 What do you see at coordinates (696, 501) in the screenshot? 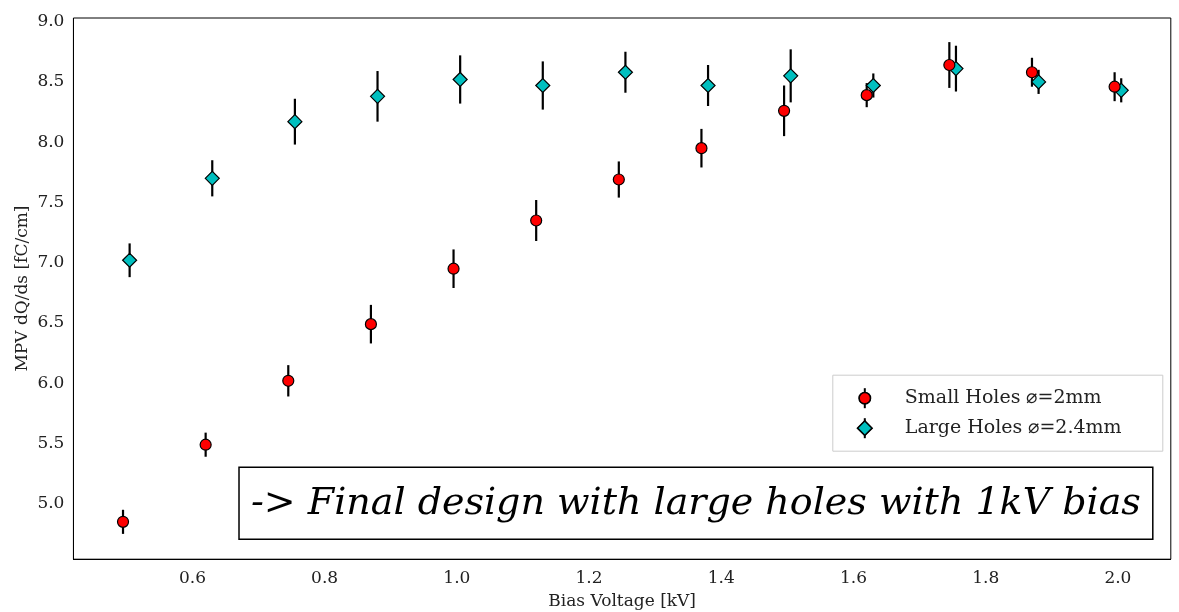
I see `annotation: -> Final design with large holes with 1kV bias` at bounding box center [696, 501].